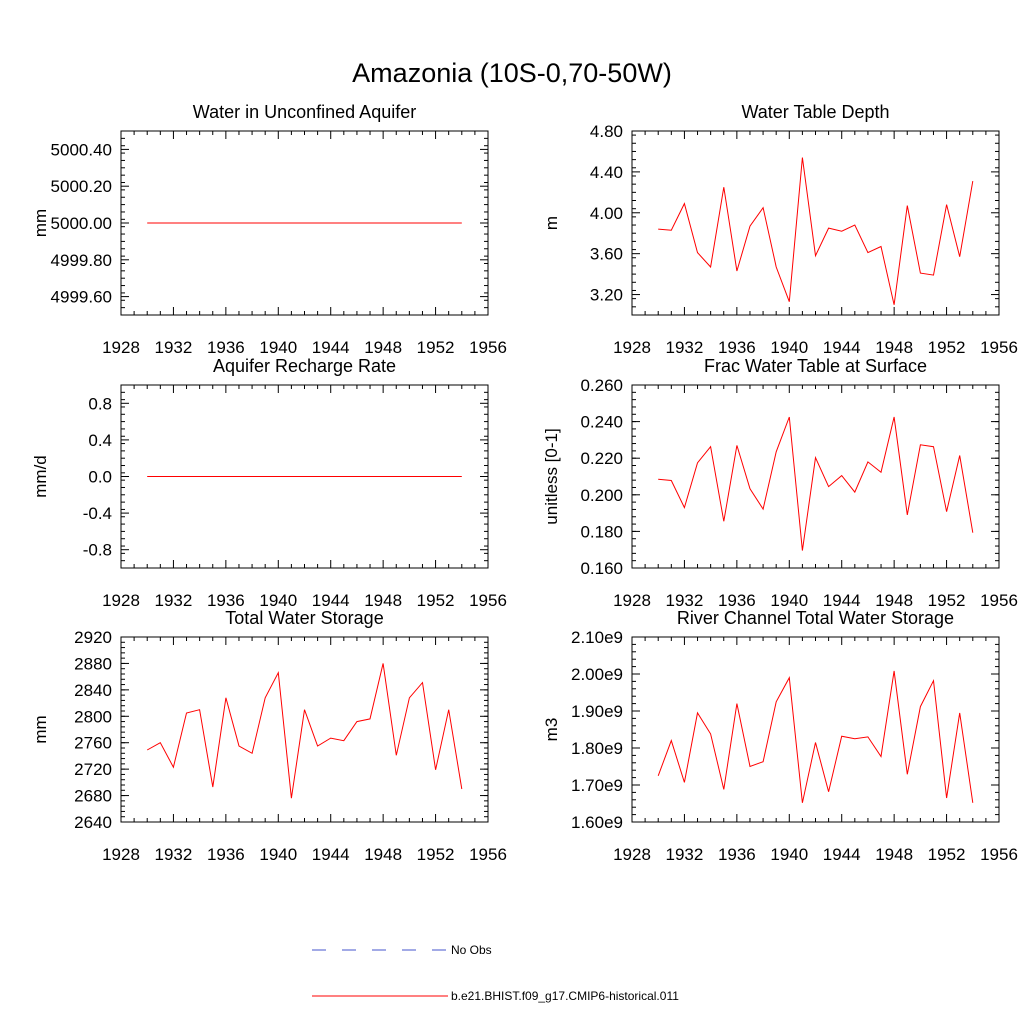  What do you see at coordinates (93, 743) in the screenshot?
I see `y-tick-label: 2760` at bounding box center [93, 743].